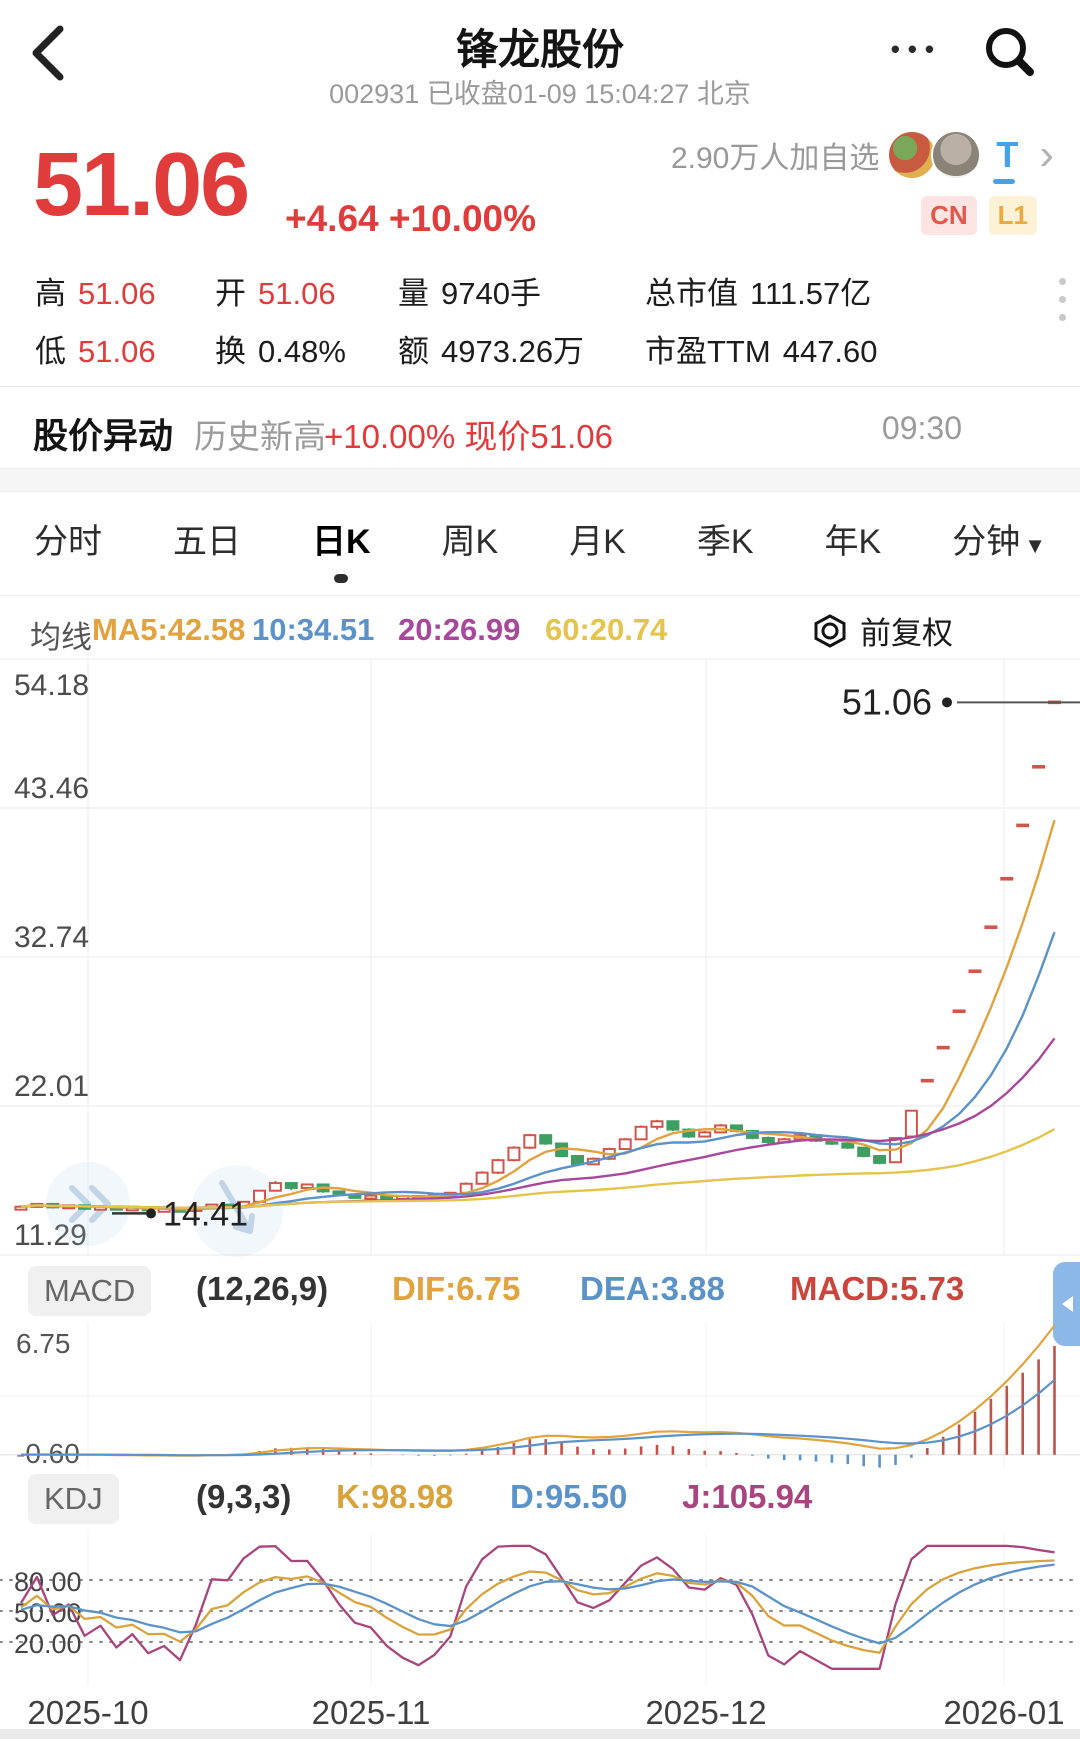 Image resolution: width=1080 pixels, height=1739 pixels. What do you see at coordinates (597, 541) in the screenshot?
I see `tab-label: 月K` at bounding box center [597, 541].